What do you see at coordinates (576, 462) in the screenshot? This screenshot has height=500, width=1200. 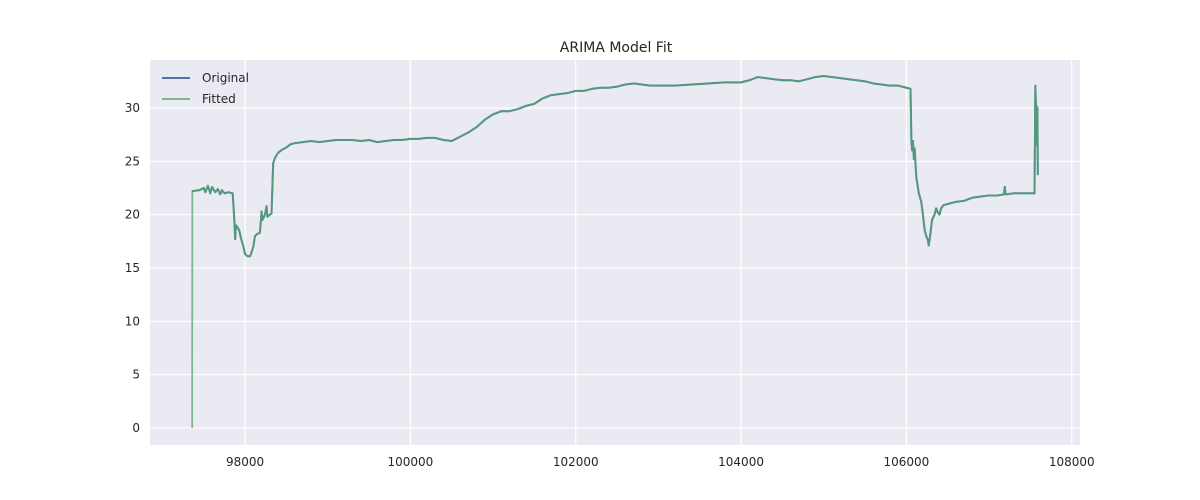 I see `x-tick-label: 102000` at bounding box center [576, 462].